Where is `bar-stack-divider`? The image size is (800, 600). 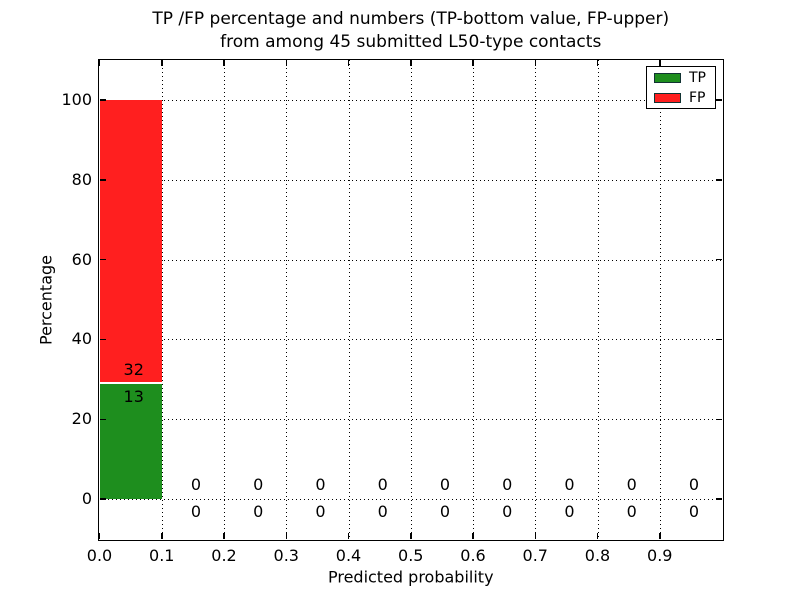
bar-stack-divider is located at coordinates (130, 383).